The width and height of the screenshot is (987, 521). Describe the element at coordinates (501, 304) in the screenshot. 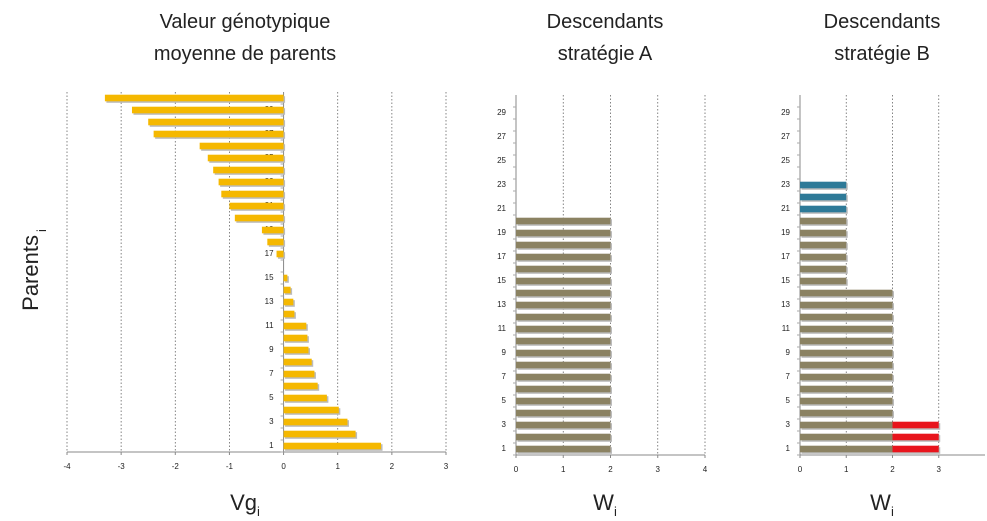

I see `y-tick-label: 13` at that location.